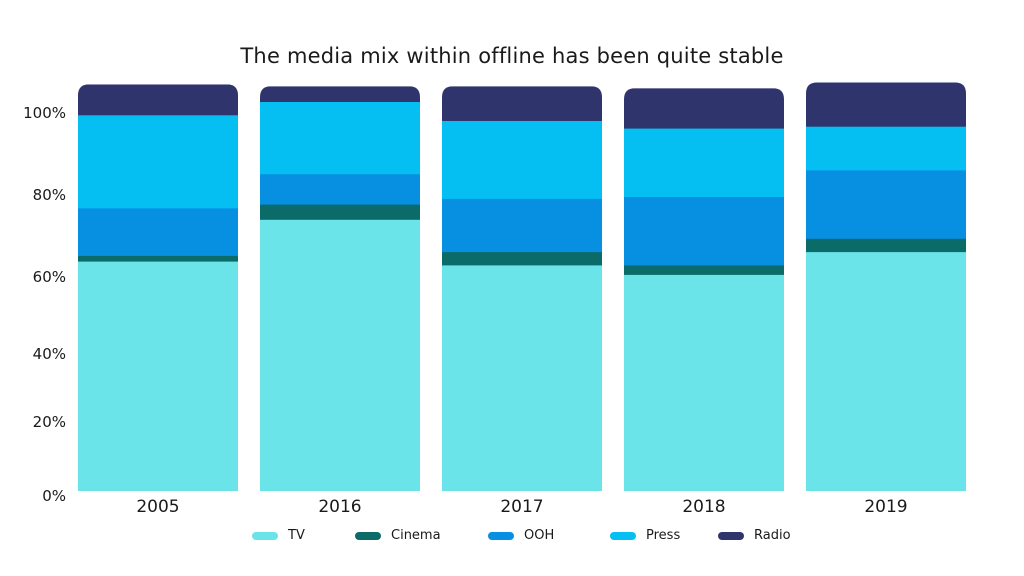 This screenshot has height=576, width=1024. I want to click on x-category-label: 2019, so click(885, 507).